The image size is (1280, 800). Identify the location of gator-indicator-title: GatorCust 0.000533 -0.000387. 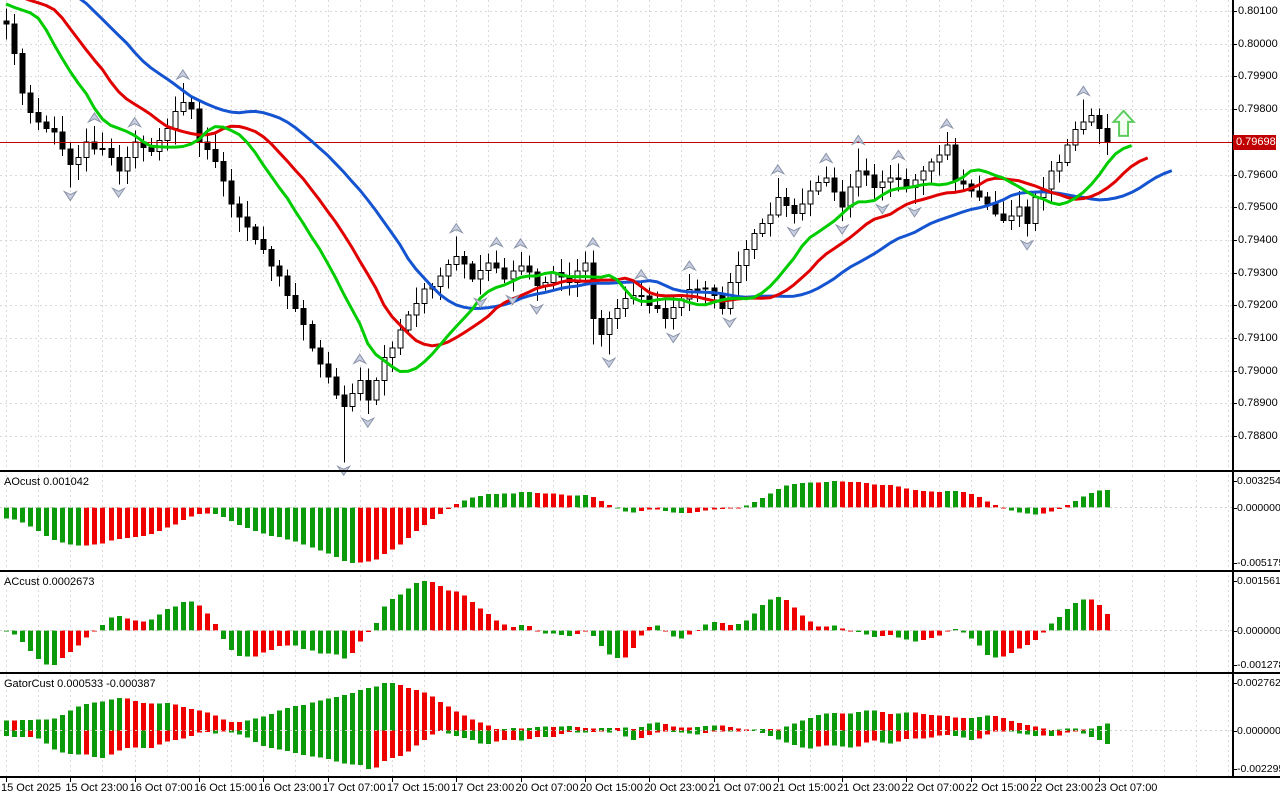
(80, 684).